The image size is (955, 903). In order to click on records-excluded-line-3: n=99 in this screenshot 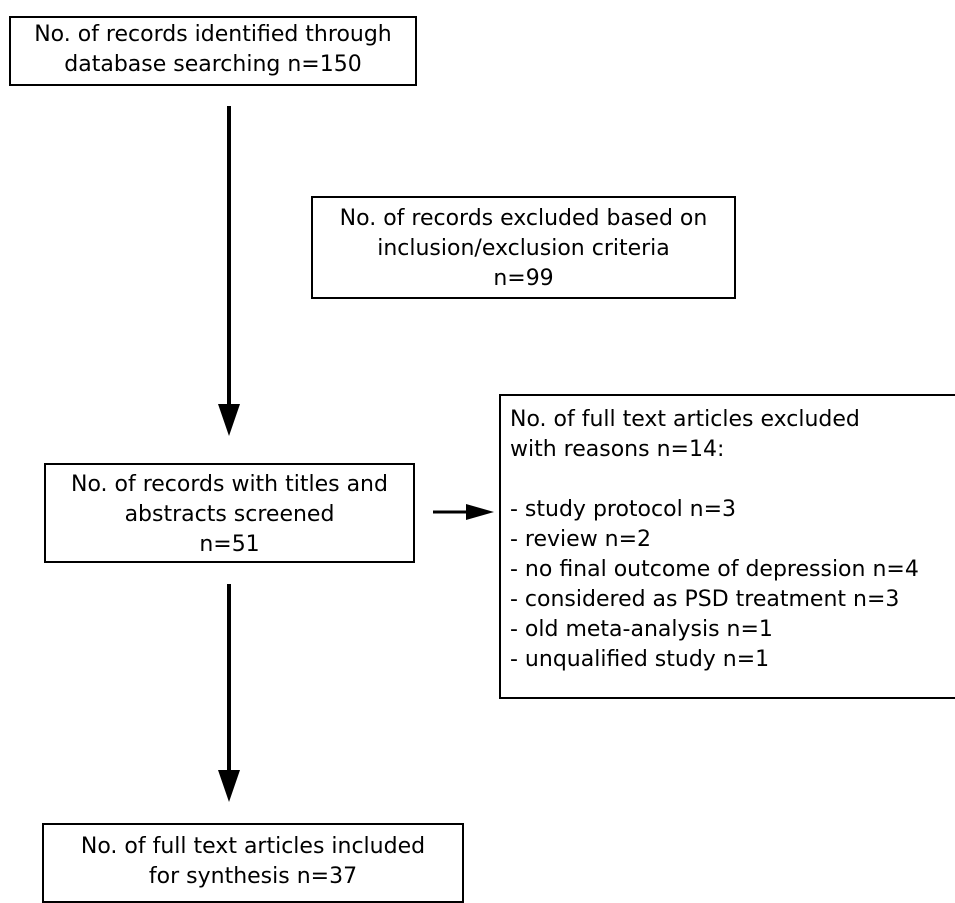, I will do `click(523, 278)`.